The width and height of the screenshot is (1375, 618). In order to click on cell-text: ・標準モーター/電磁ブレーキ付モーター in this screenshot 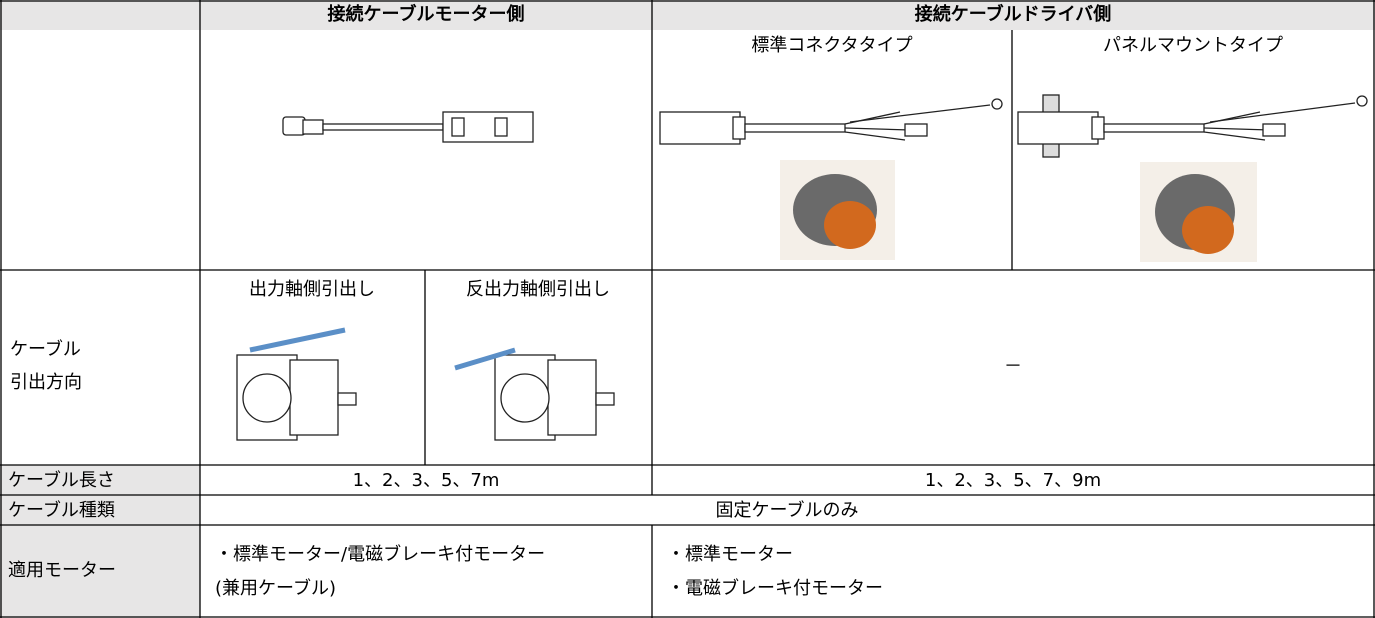, I will do `click(380, 554)`.